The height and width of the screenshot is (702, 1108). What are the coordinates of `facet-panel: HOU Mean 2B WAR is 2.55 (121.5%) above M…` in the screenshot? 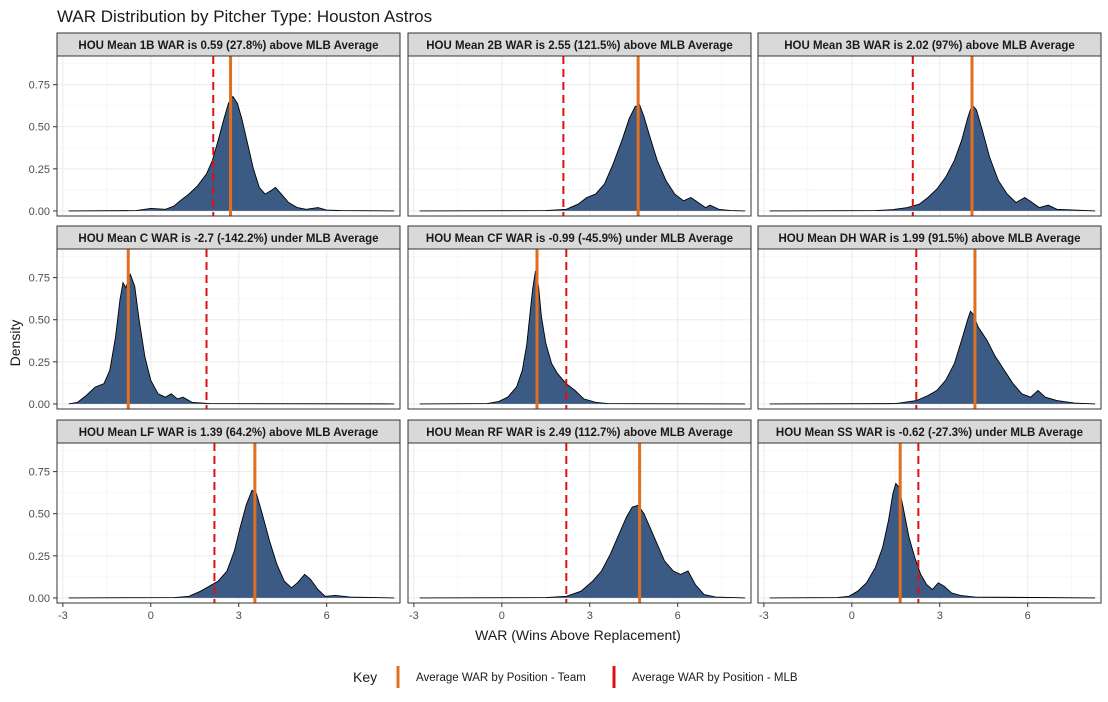 It's located at (579, 124).